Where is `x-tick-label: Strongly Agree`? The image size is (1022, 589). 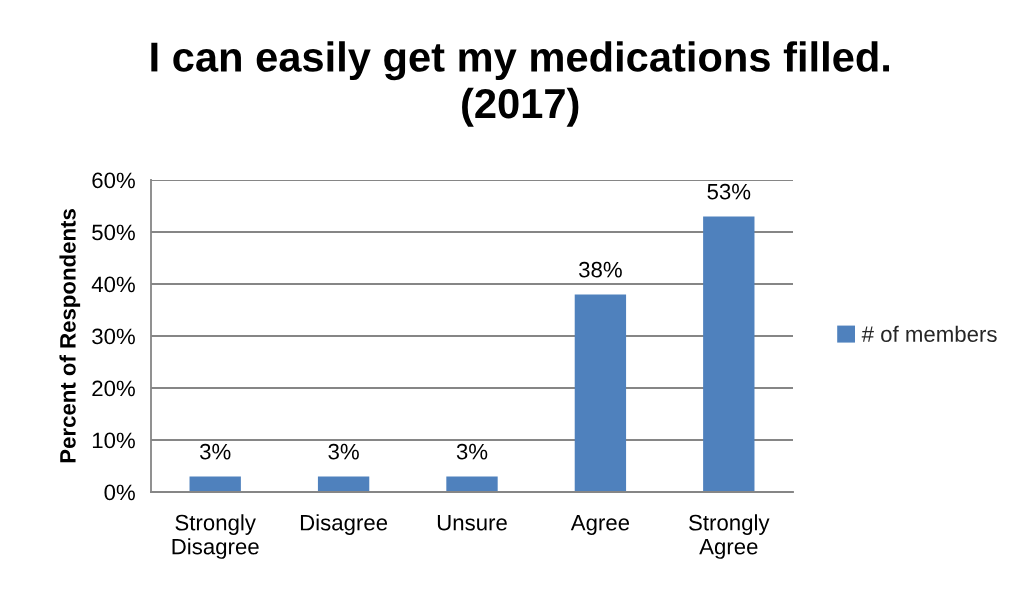 x-tick-label: Strongly Agree is located at coordinates (729, 536).